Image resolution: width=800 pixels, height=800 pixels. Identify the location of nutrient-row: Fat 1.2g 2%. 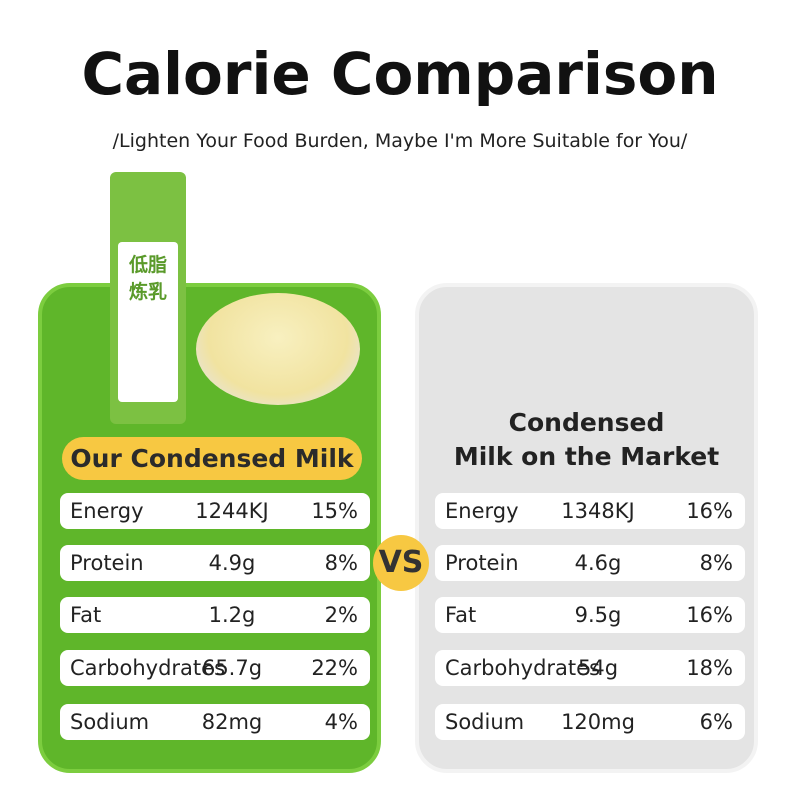
(215, 615).